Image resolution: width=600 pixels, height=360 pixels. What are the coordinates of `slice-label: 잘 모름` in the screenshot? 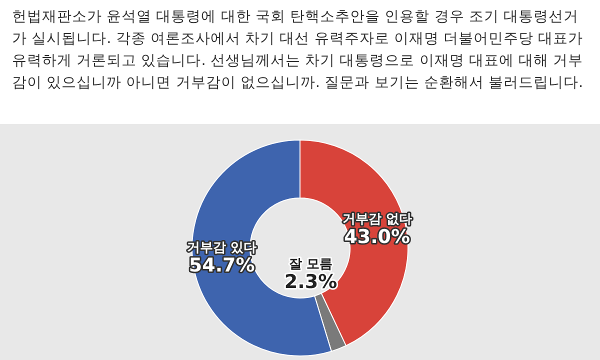 It's located at (311, 264).